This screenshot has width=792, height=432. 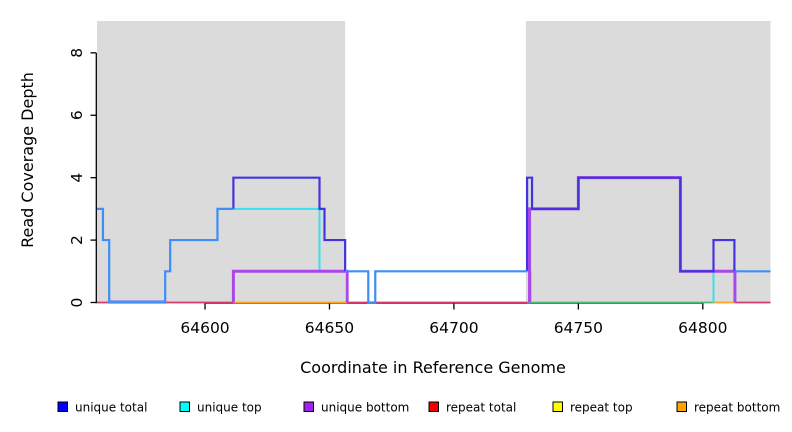 I want to click on y-tick-label: 6, so click(x=77, y=115).